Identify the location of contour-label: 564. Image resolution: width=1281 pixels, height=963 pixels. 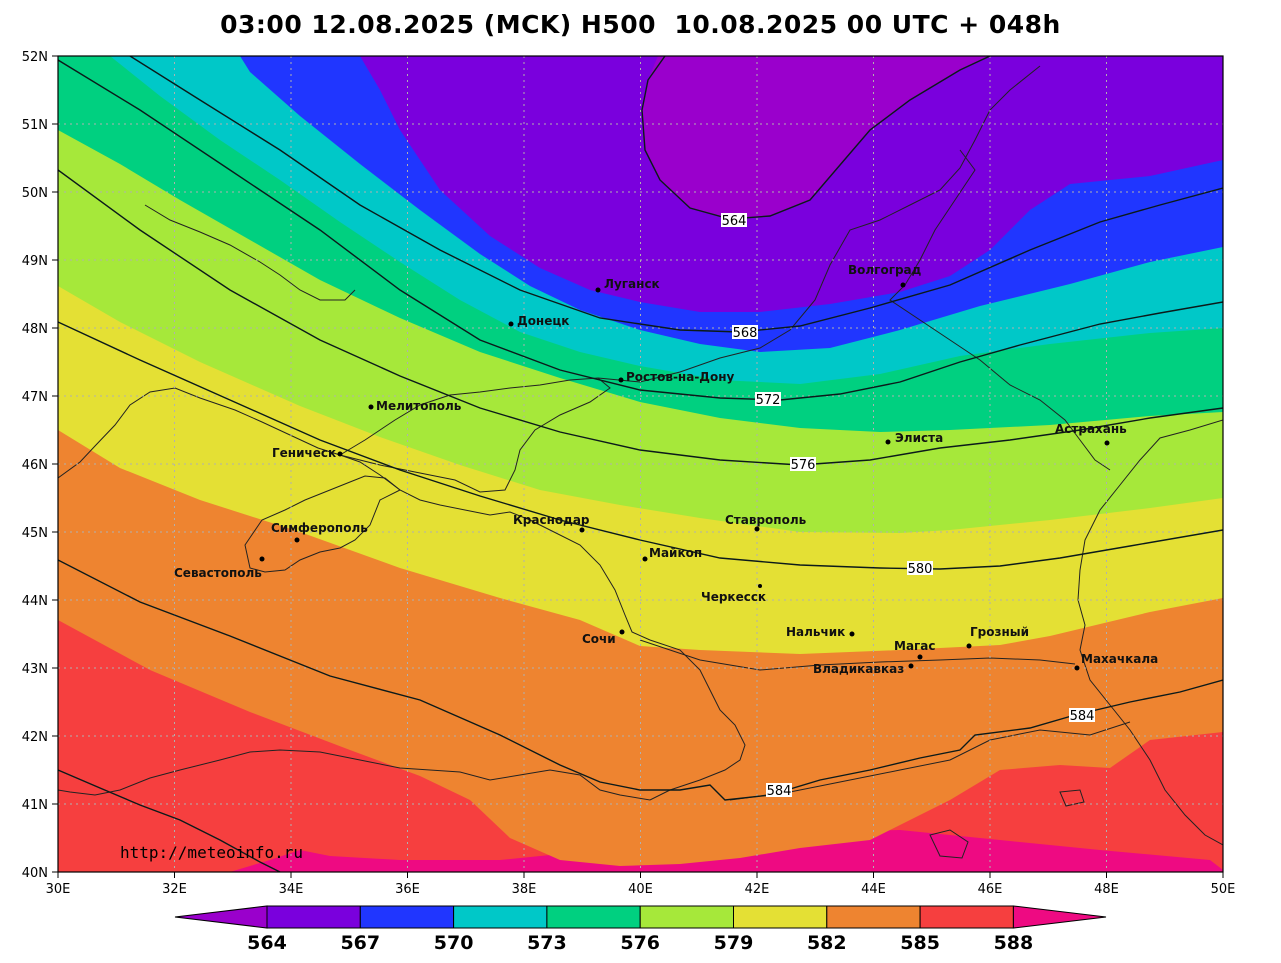
(734, 221).